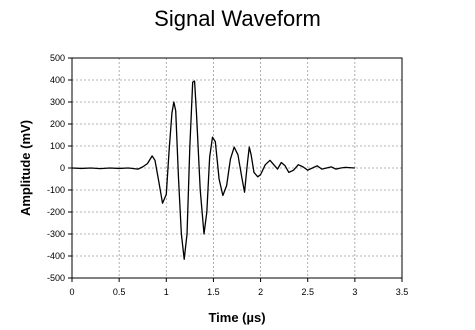  I want to click on y-tick-label: 0, so click(62, 168).